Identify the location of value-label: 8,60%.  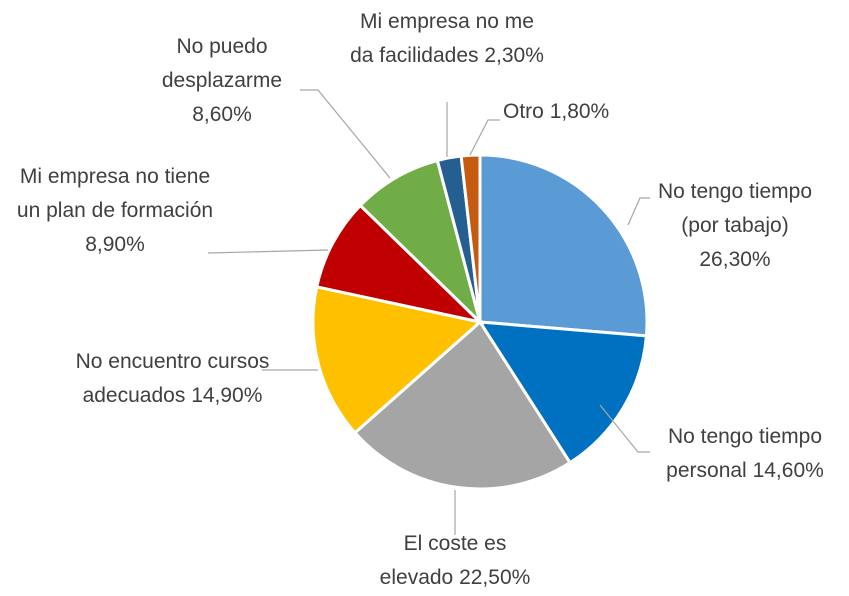
(222, 114).